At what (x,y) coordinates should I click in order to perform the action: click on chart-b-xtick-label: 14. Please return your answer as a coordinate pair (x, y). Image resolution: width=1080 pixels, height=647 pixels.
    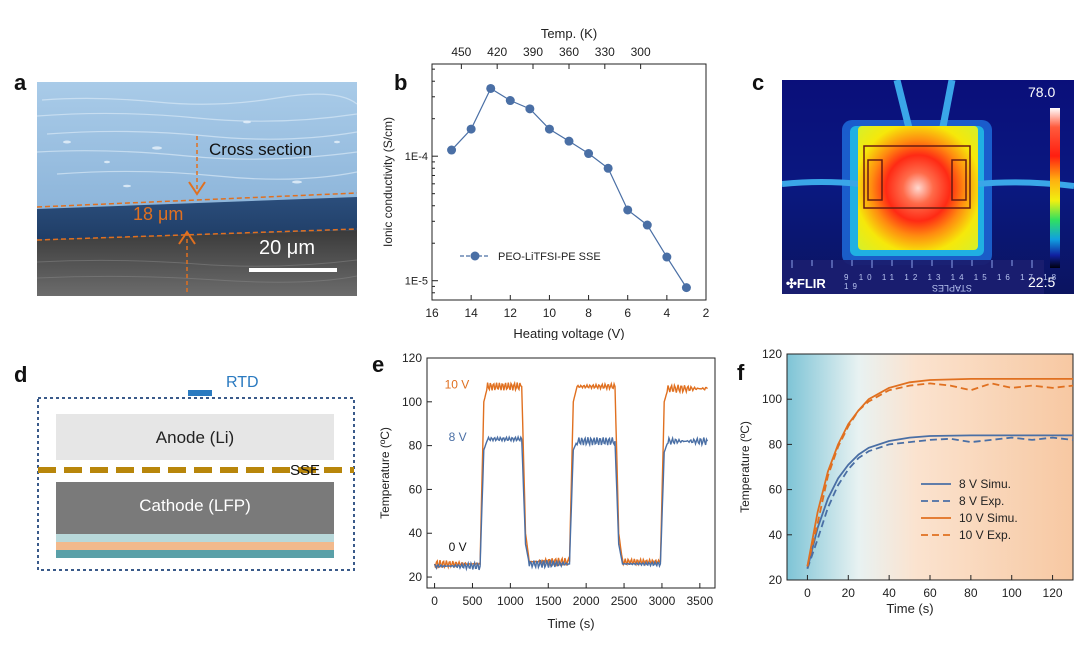
    Looking at the image, I should click on (471, 313).